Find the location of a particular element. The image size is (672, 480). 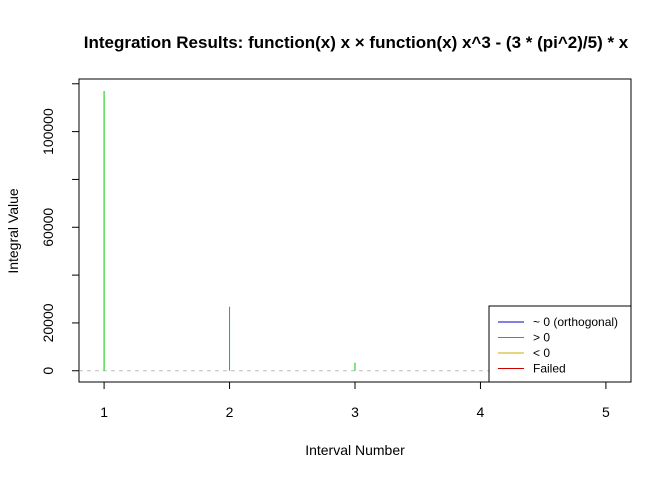

y-axis-label: Integral Value is located at coordinates (13, 231).